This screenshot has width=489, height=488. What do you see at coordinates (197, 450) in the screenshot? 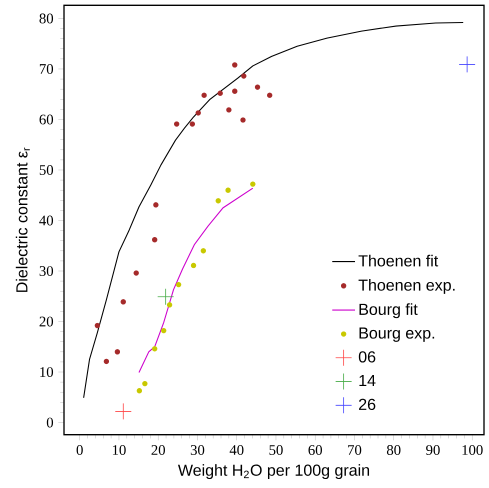
I see `x-tick-label: 30` at bounding box center [197, 450].